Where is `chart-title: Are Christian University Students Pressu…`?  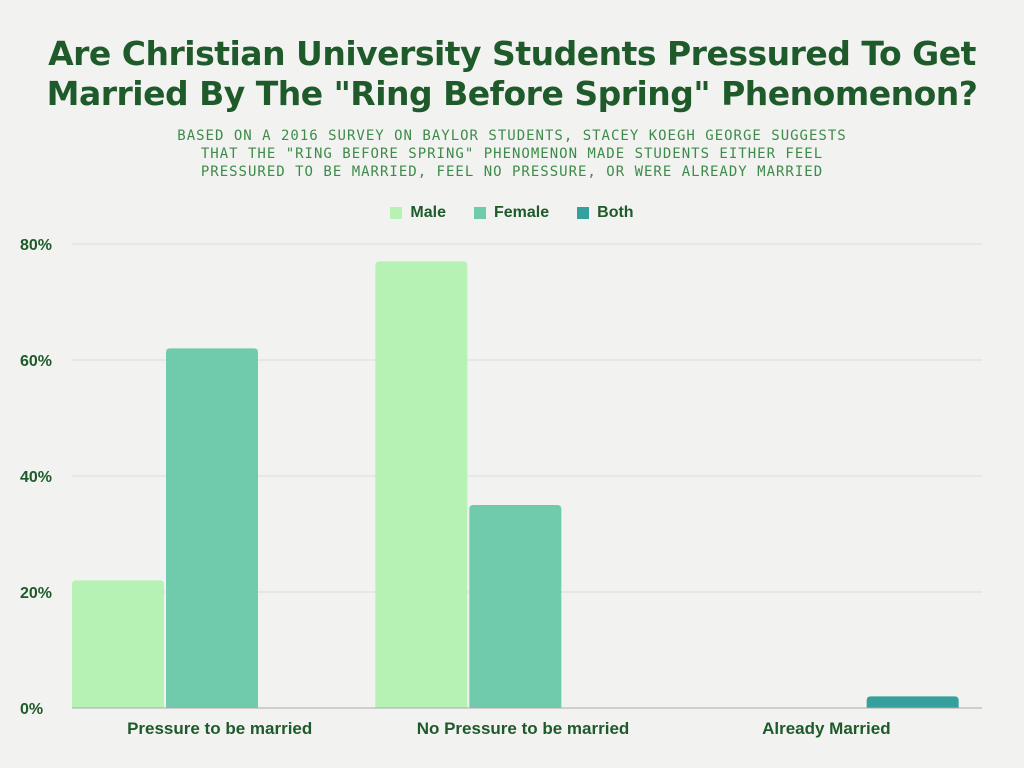 chart-title: Are Christian University Students Pressu… is located at coordinates (512, 74).